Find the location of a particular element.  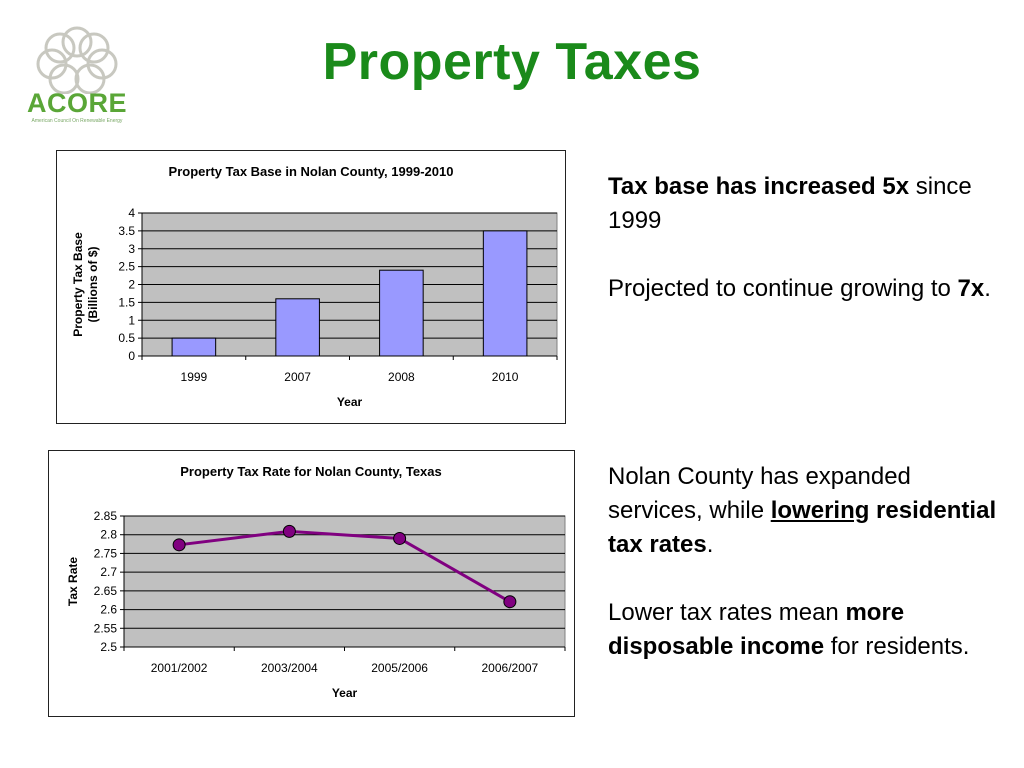

y-tick-label: 0.5 is located at coordinates (126, 338).